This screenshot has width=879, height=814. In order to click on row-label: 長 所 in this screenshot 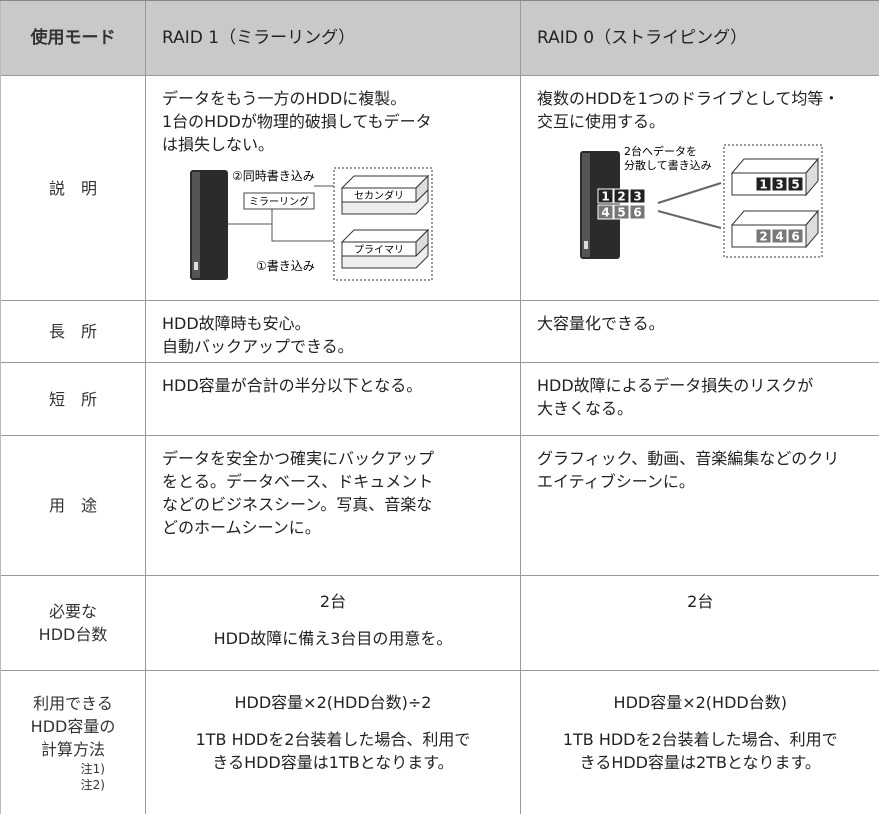, I will do `click(73, 332)`.